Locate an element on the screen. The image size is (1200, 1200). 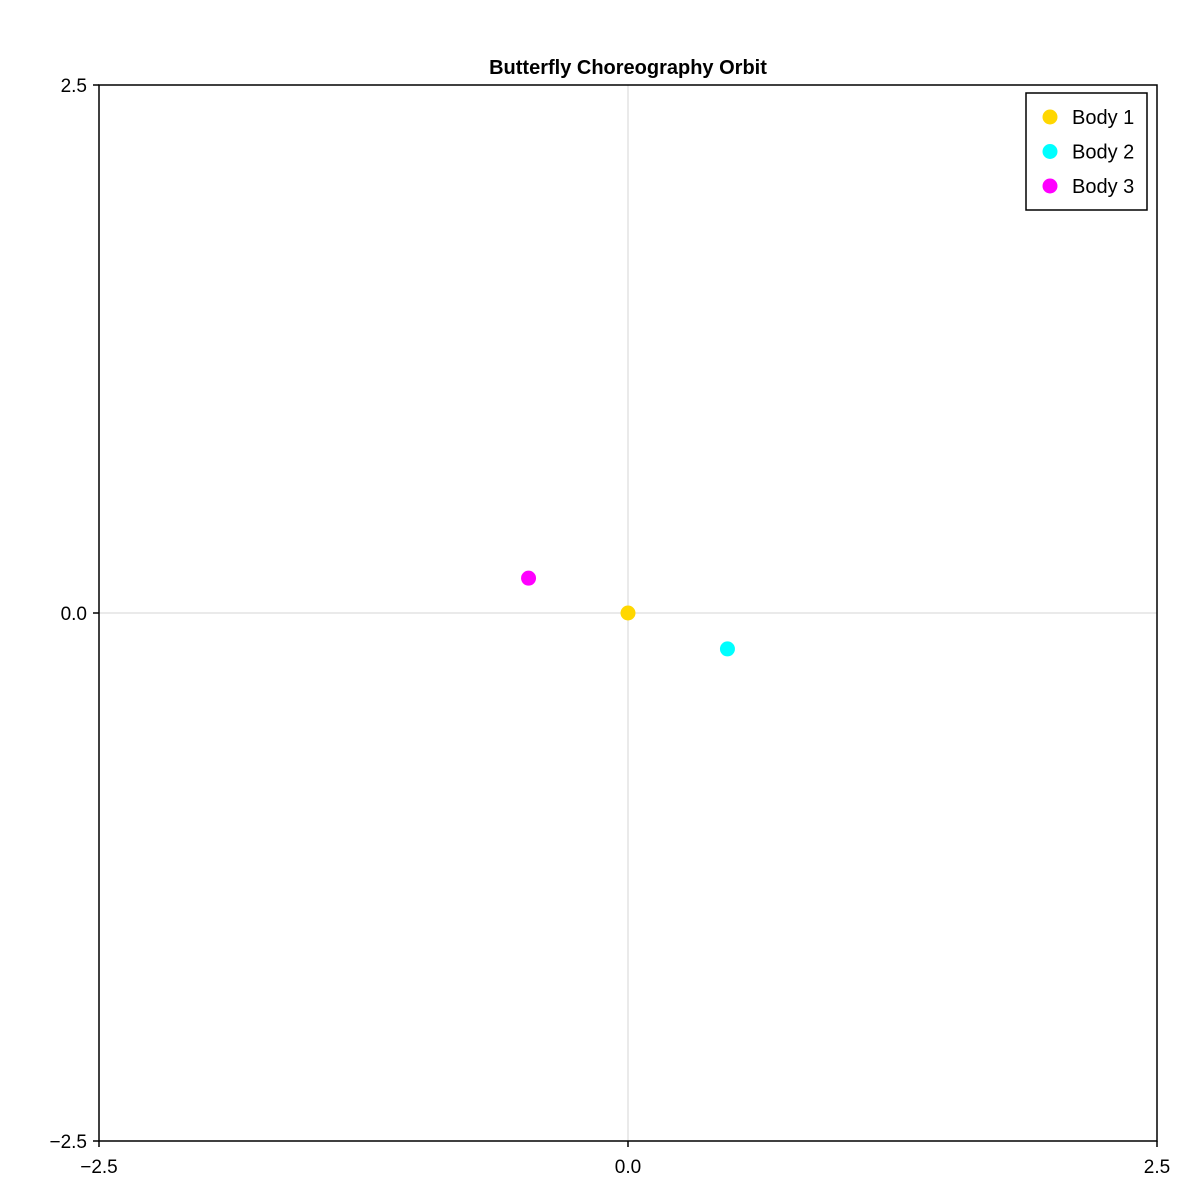
legend: Body 1 Body 2 Body 3 is located at coordinates (1086, 151).